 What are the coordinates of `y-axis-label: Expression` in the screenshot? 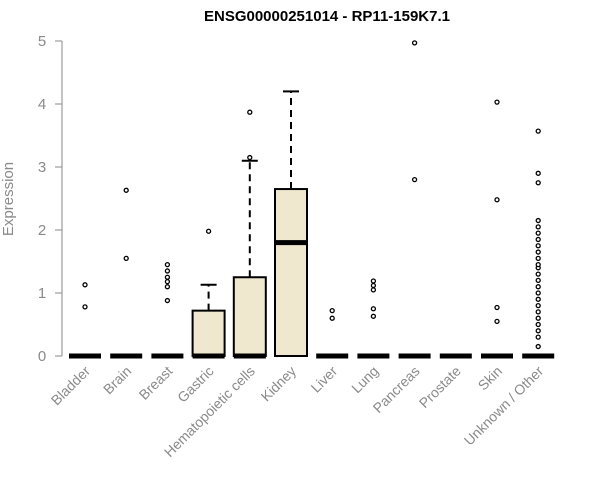 It's located at (8, 199).